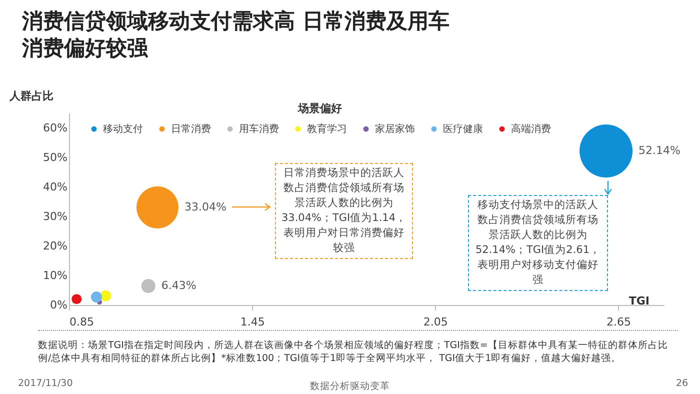  I want to click on y-tick-label: 0%, so click(59, 305).